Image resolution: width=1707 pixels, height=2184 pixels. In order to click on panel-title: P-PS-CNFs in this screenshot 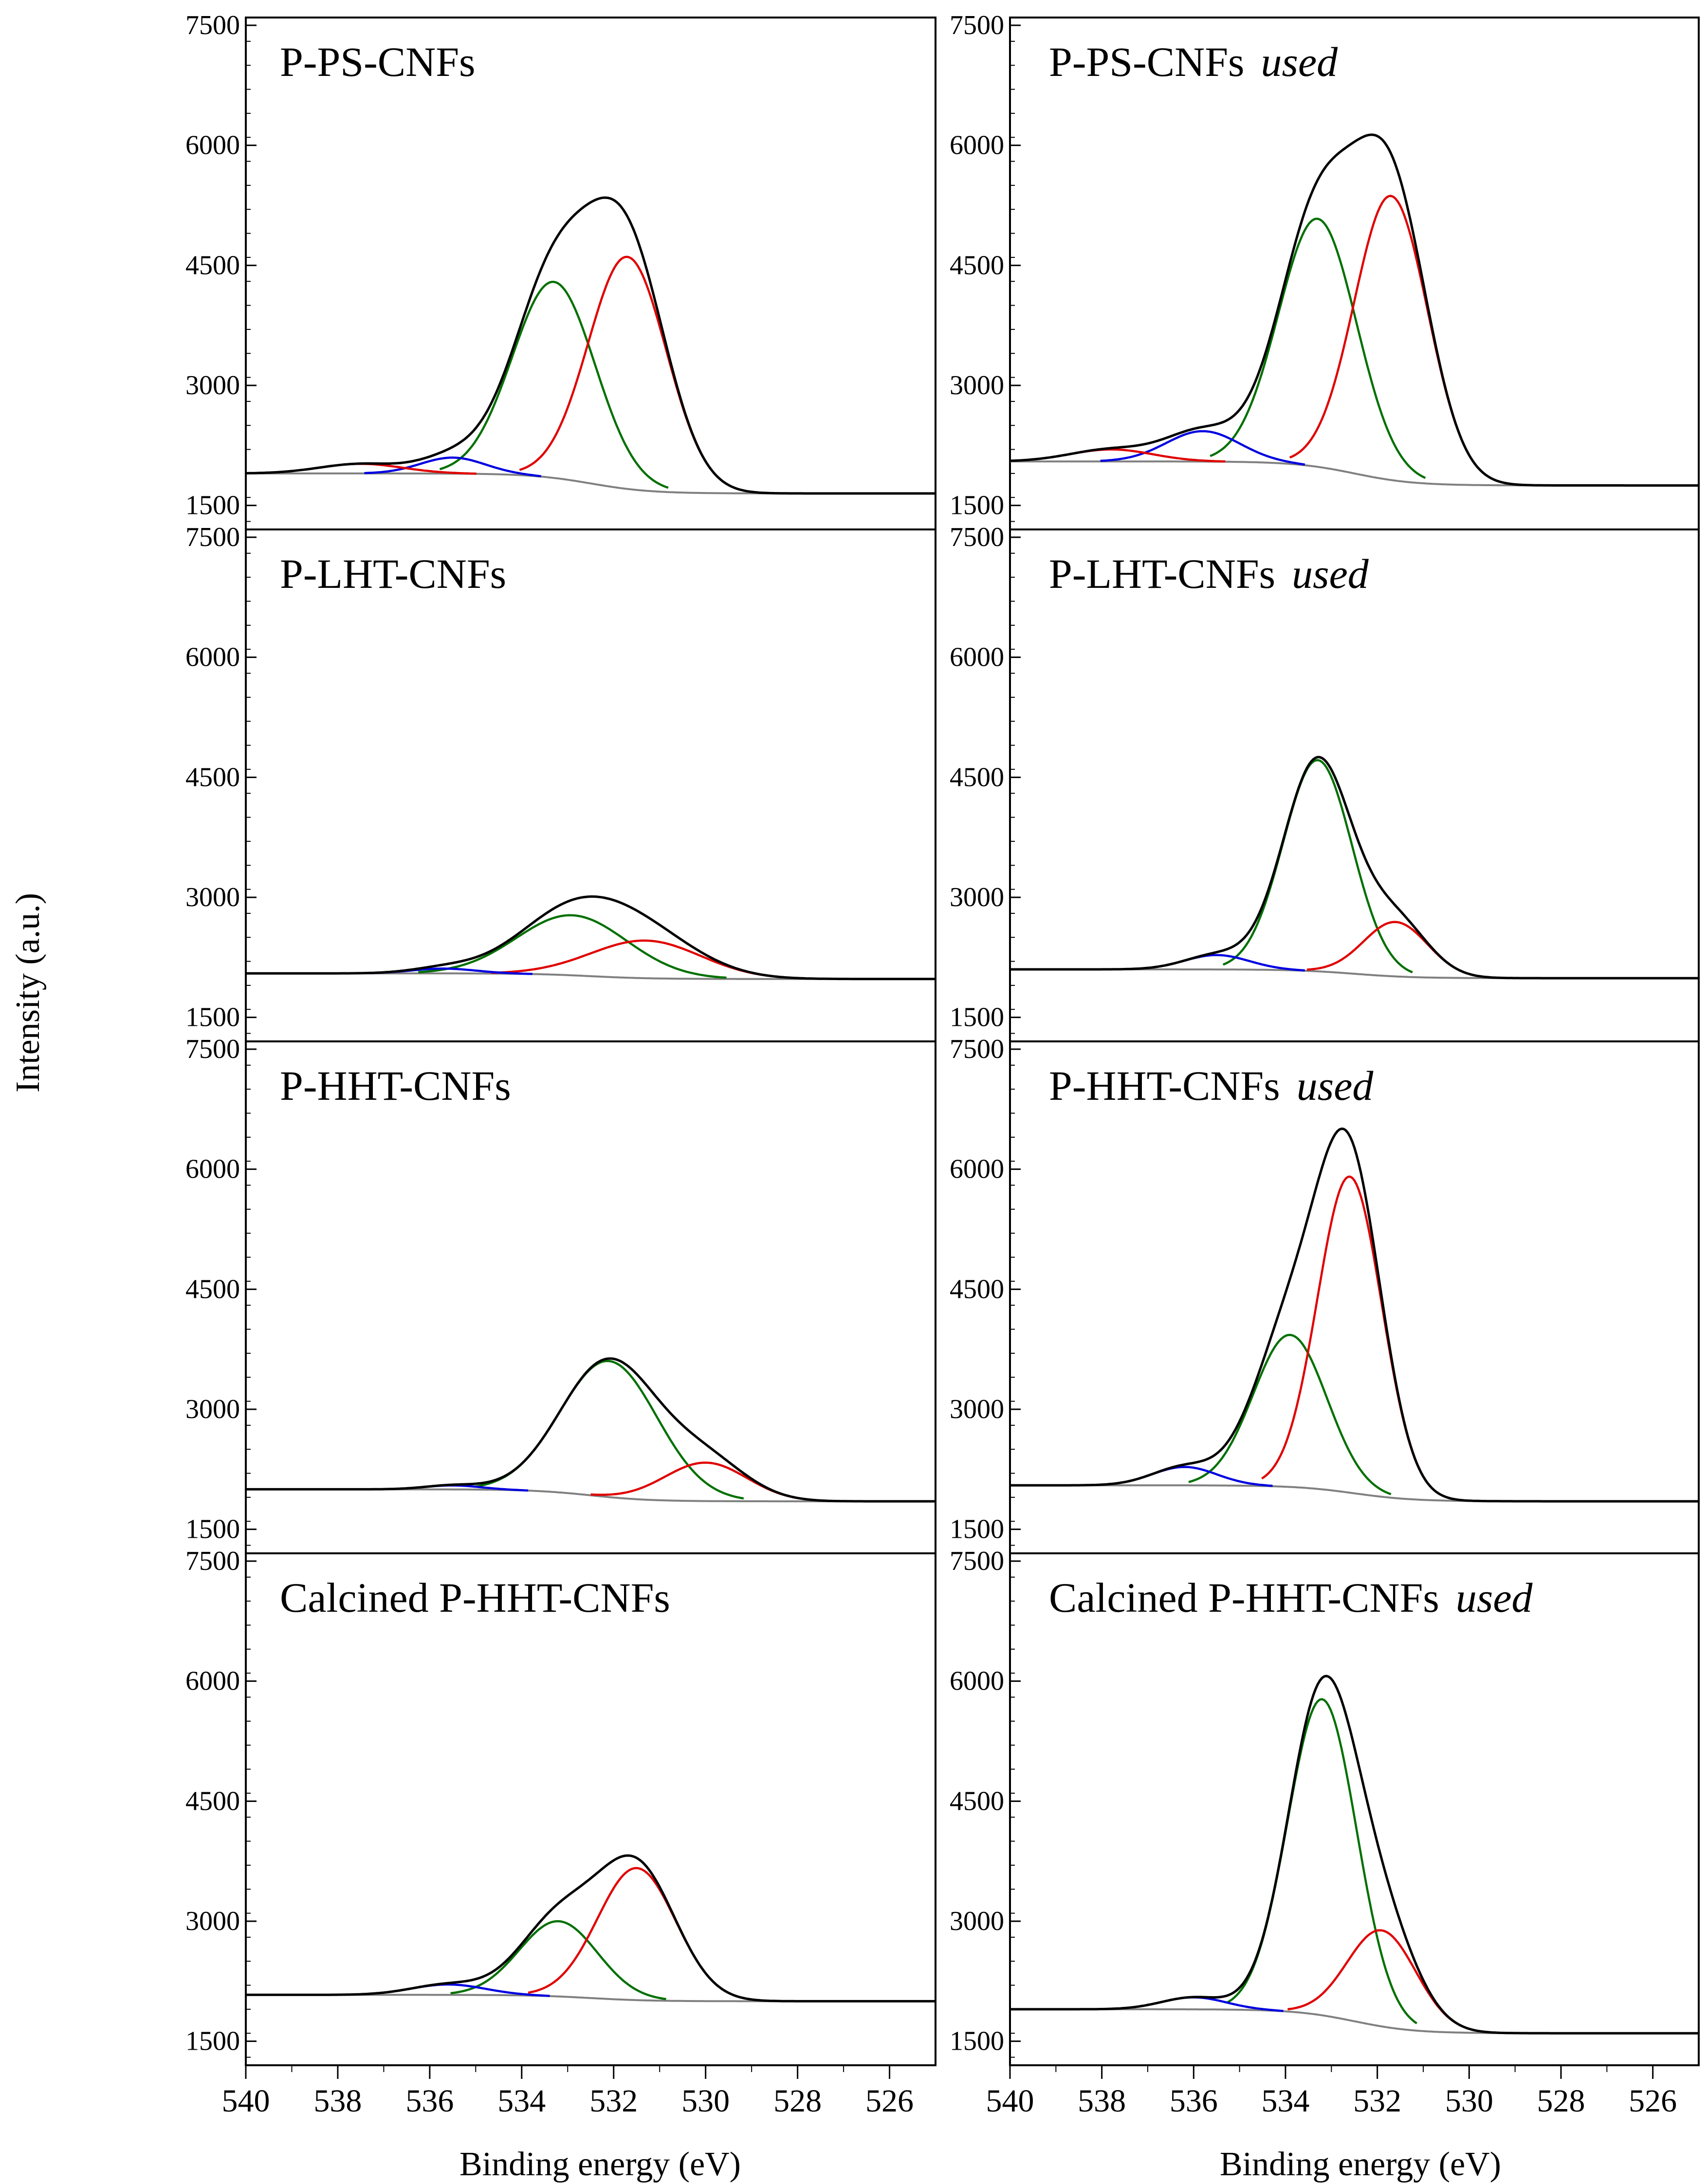, I will do `click(378, 61)`.